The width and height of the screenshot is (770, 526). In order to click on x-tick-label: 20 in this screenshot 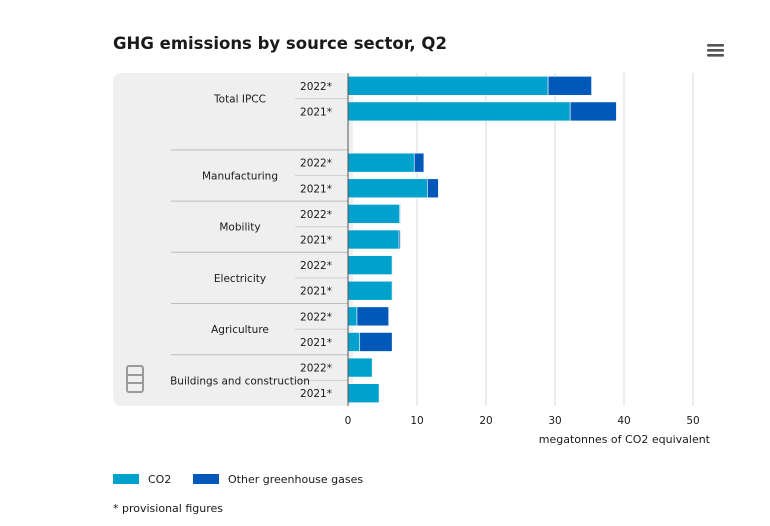, I will do `click(485, 421)`.